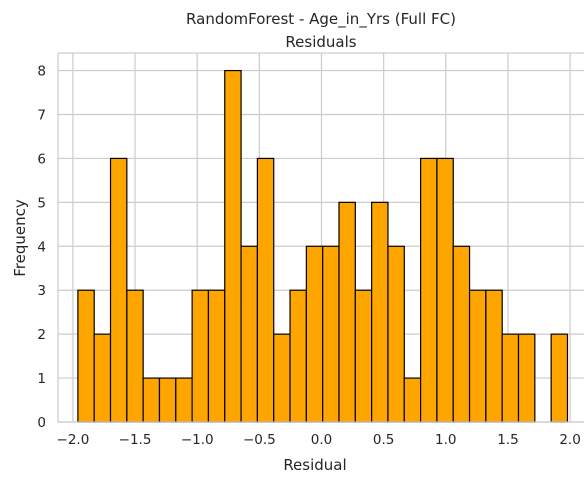 The height and width of the screenshot is (484, 584). I want to click on y-tick-label: 2, so click(41, 335).